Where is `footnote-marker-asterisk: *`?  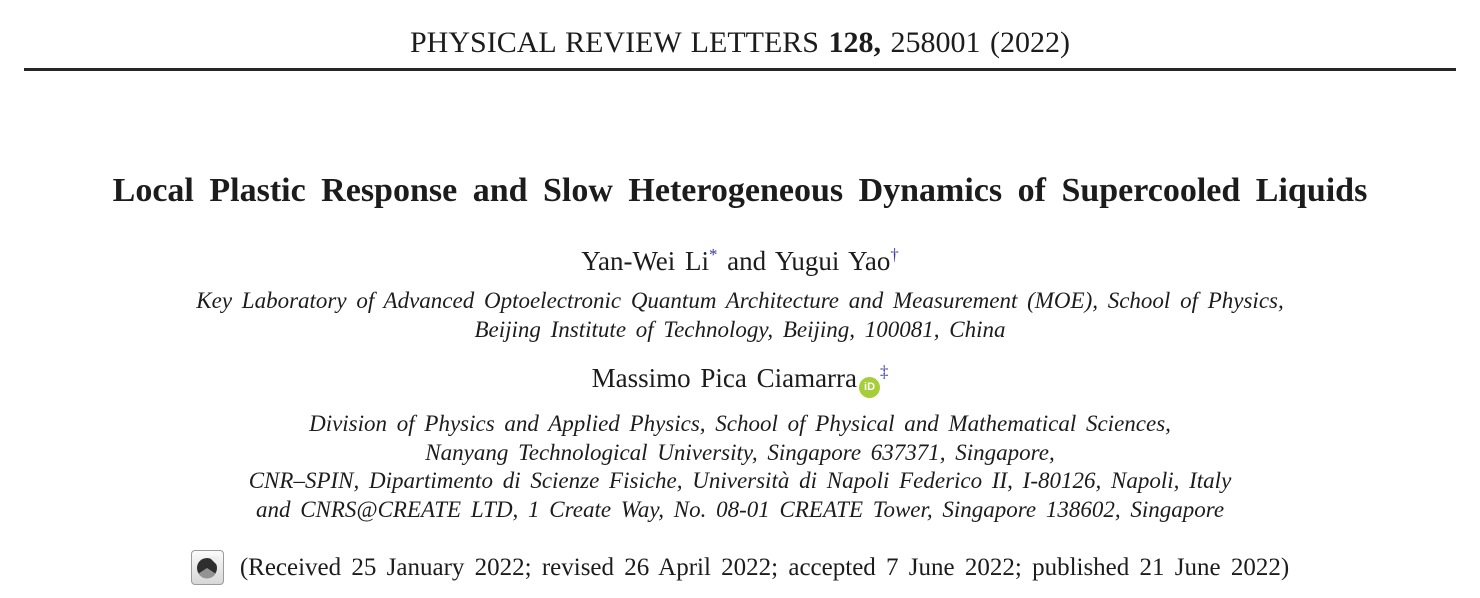
footnote-marker-asterisk: * is located at coordinates (713, 254).